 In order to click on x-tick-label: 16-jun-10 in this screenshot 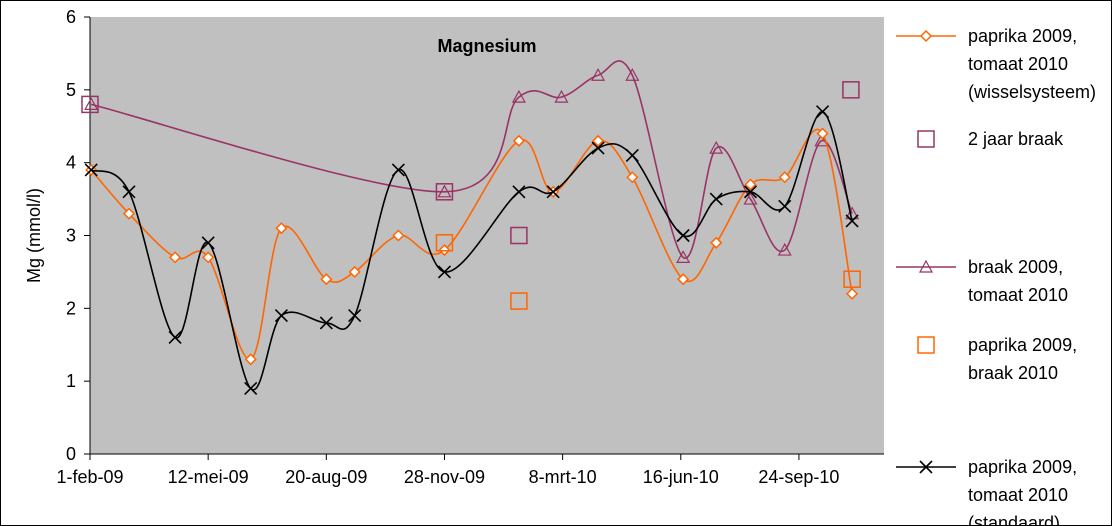, I will do `click(681, 477)`.